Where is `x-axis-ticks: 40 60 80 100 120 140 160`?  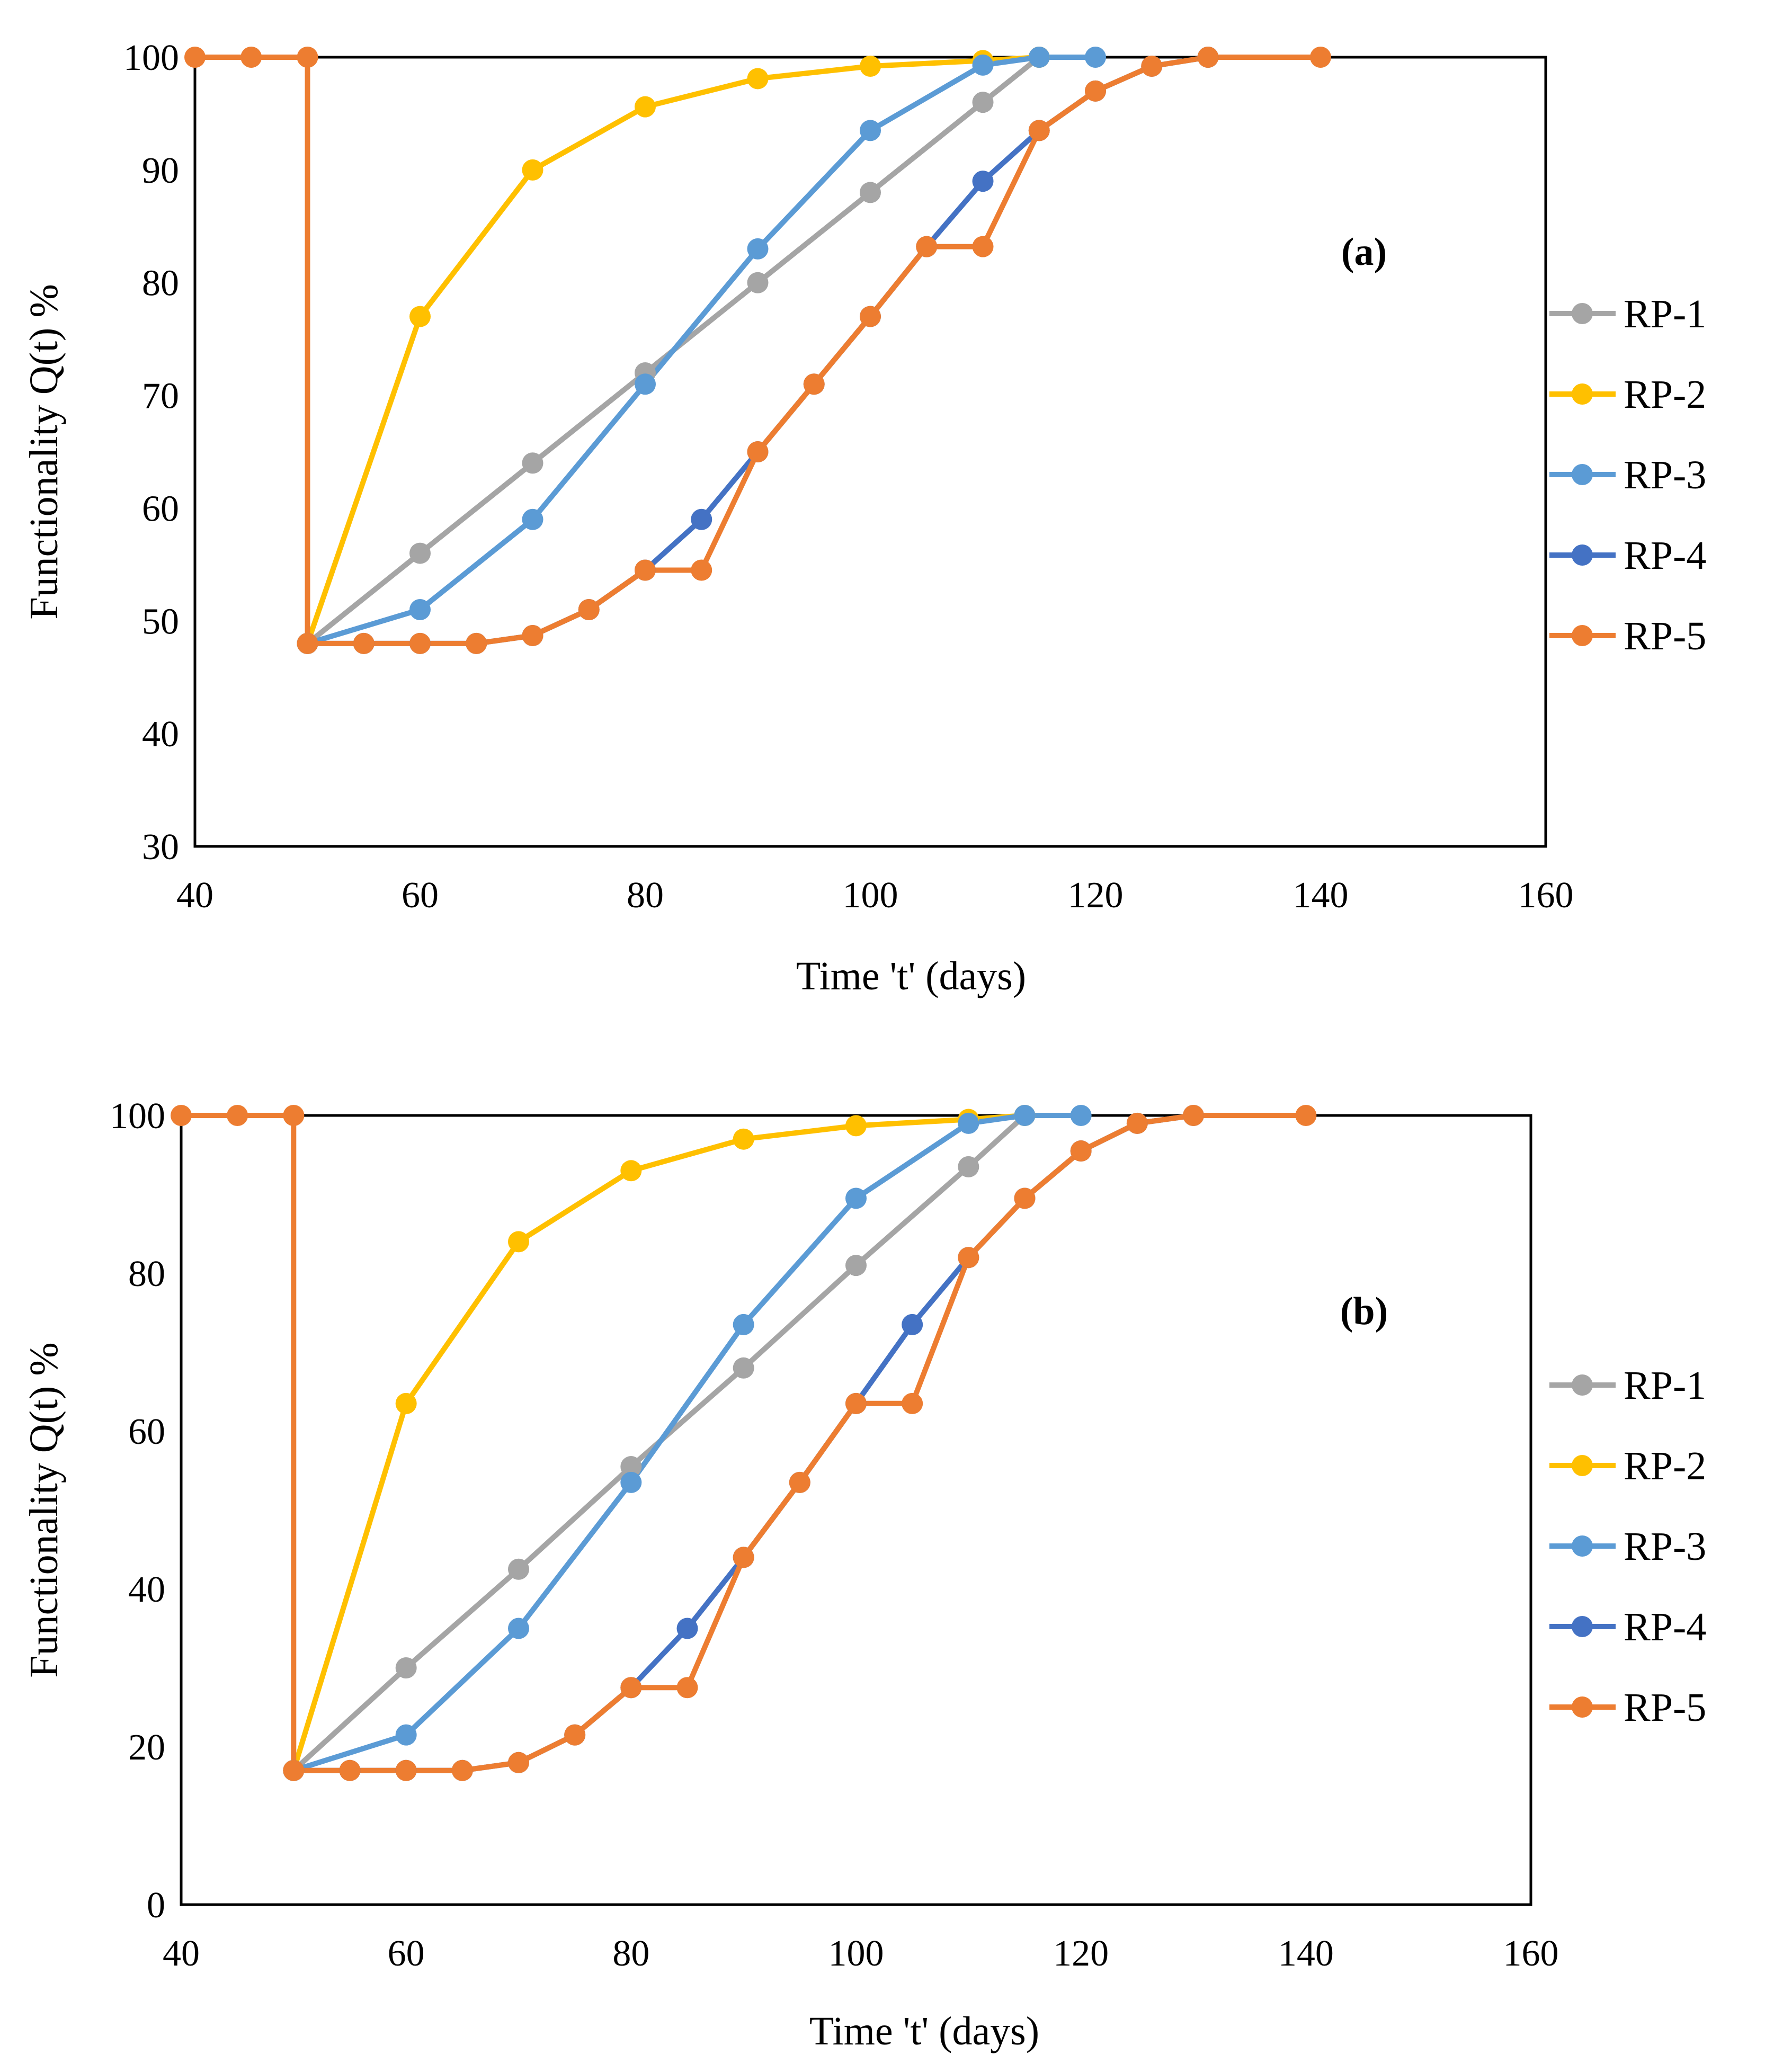
x-axis-ticks: 40 60 80 100 120 140 160 is located at coordinates (875, 895).